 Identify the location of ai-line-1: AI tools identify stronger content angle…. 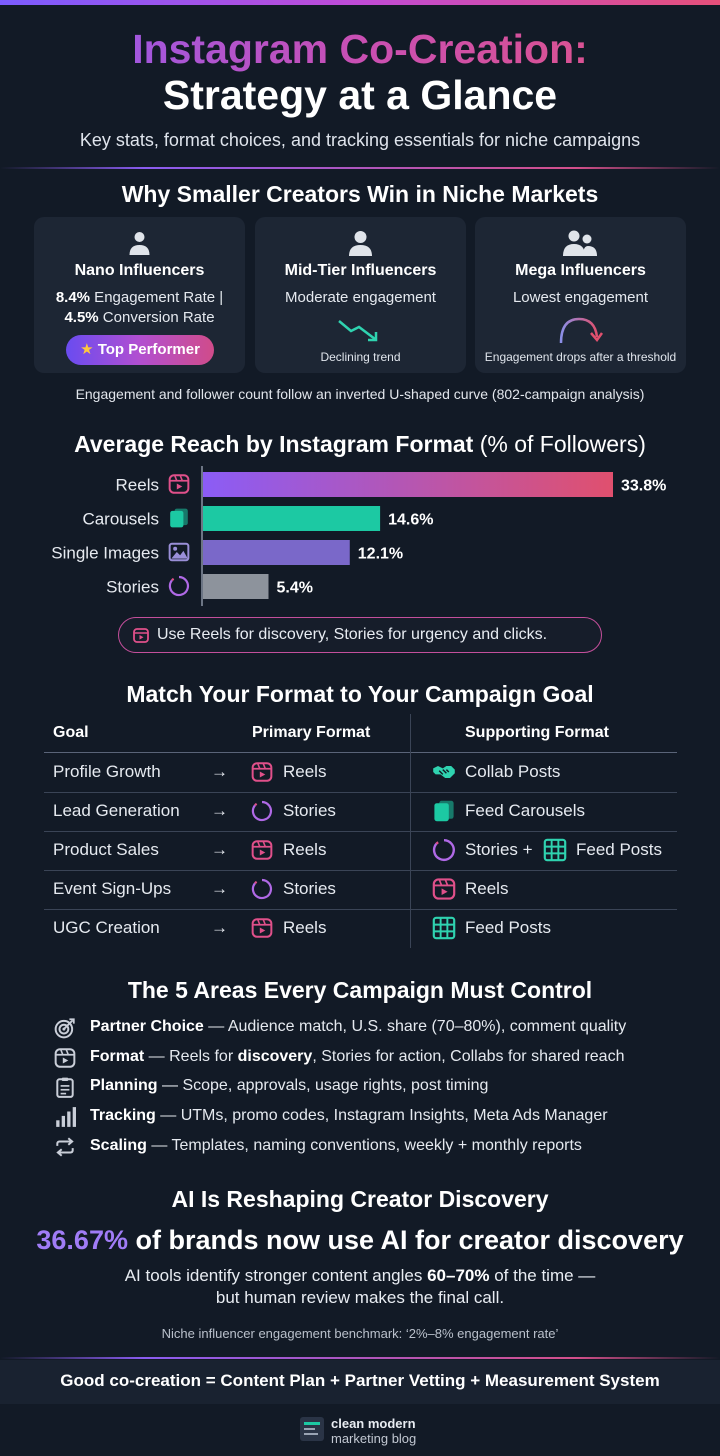
(360, 1276).